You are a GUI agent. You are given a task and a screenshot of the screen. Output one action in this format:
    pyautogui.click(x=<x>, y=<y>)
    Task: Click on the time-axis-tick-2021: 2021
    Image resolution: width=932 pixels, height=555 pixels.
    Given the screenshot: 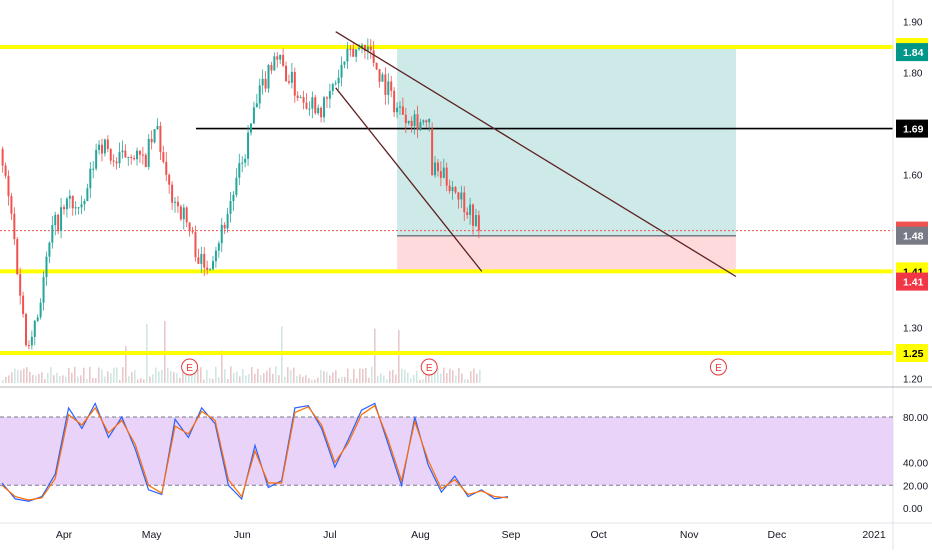 What is the action you would take?
    pyautogui.click(x=874, y=535)
    